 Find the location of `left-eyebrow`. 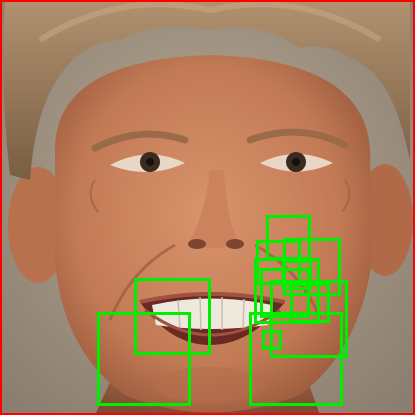

left-eyebrow is located at coordinates (140, 141).